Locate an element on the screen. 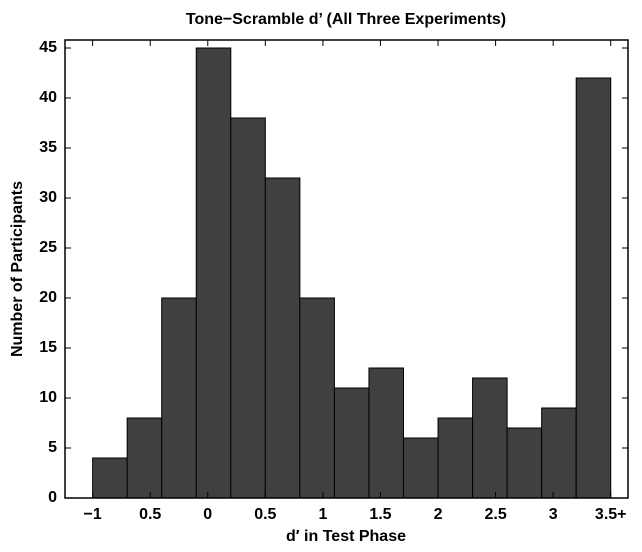 The width and height of the screenshot is (642, 552). y-tick-label: 40 is located at coordinates (48, 97).